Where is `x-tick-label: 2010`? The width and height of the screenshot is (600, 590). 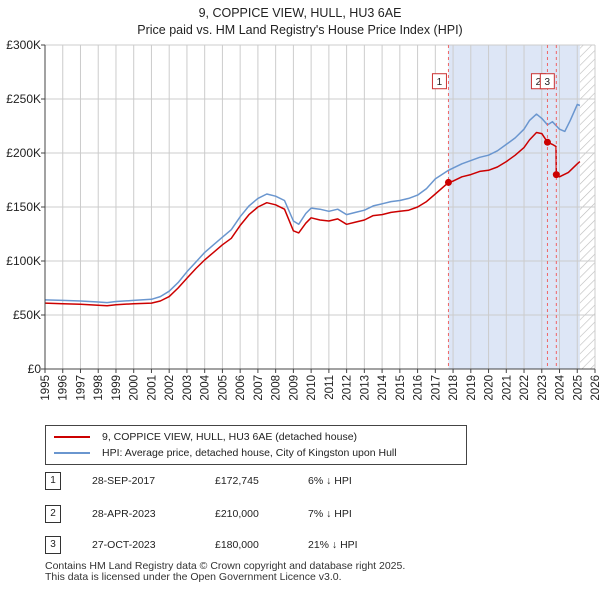
x-tick-label: 2010 is located at coordinates (312, 388).